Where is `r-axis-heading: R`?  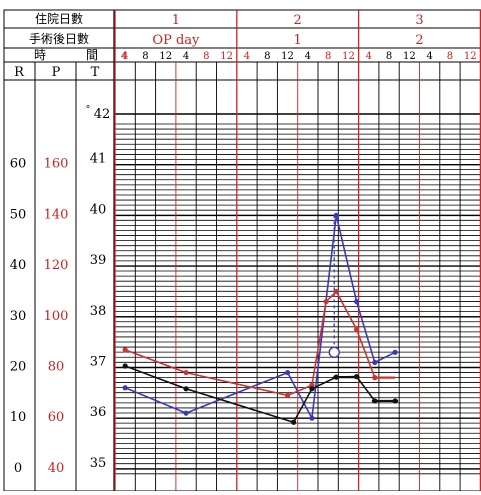
r-axis-heading: R is located at coordinates (19, 72).